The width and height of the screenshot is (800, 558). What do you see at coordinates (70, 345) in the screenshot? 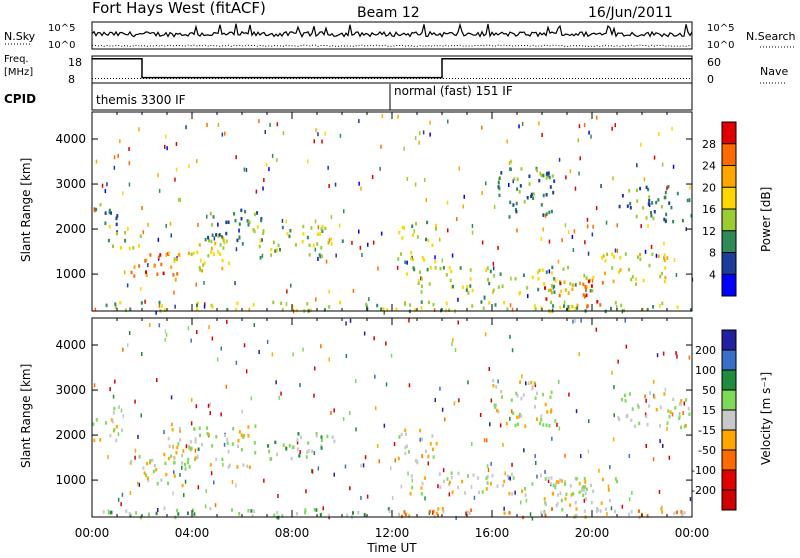
I see `y-tick-label: 4000` at bounding box center [70, 345].